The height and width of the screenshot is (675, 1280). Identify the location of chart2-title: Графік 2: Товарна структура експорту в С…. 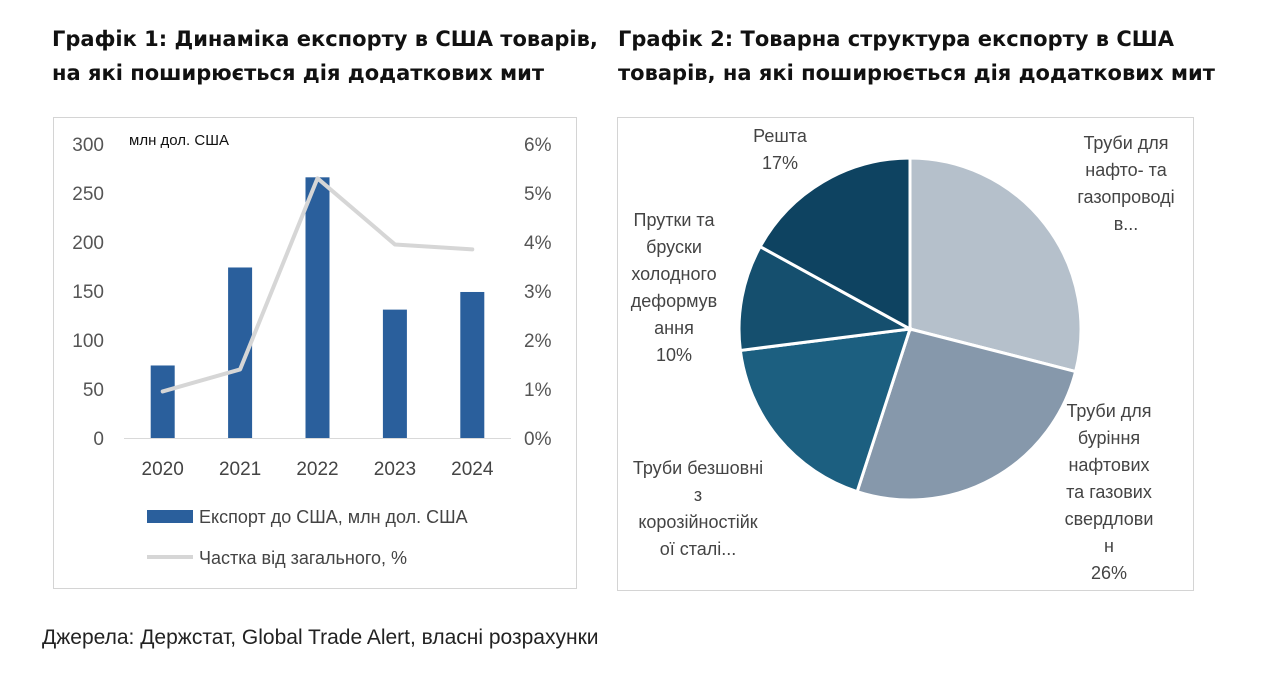
(916, 56).